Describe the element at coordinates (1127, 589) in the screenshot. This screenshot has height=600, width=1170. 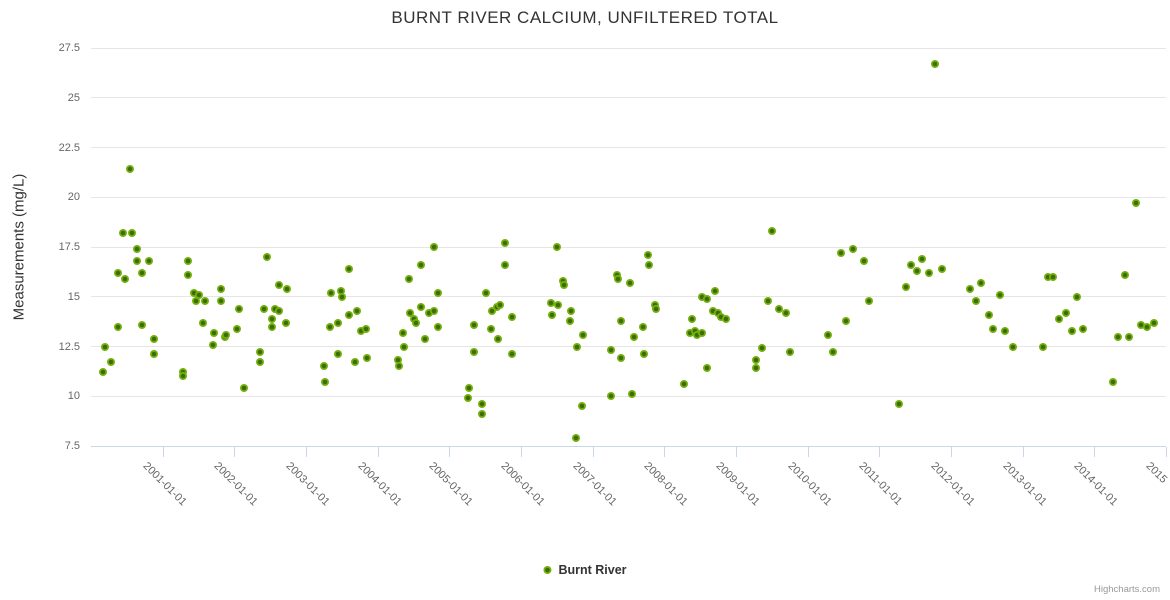
I see `highcharts-credits-link: Highcharts.com` at that location.